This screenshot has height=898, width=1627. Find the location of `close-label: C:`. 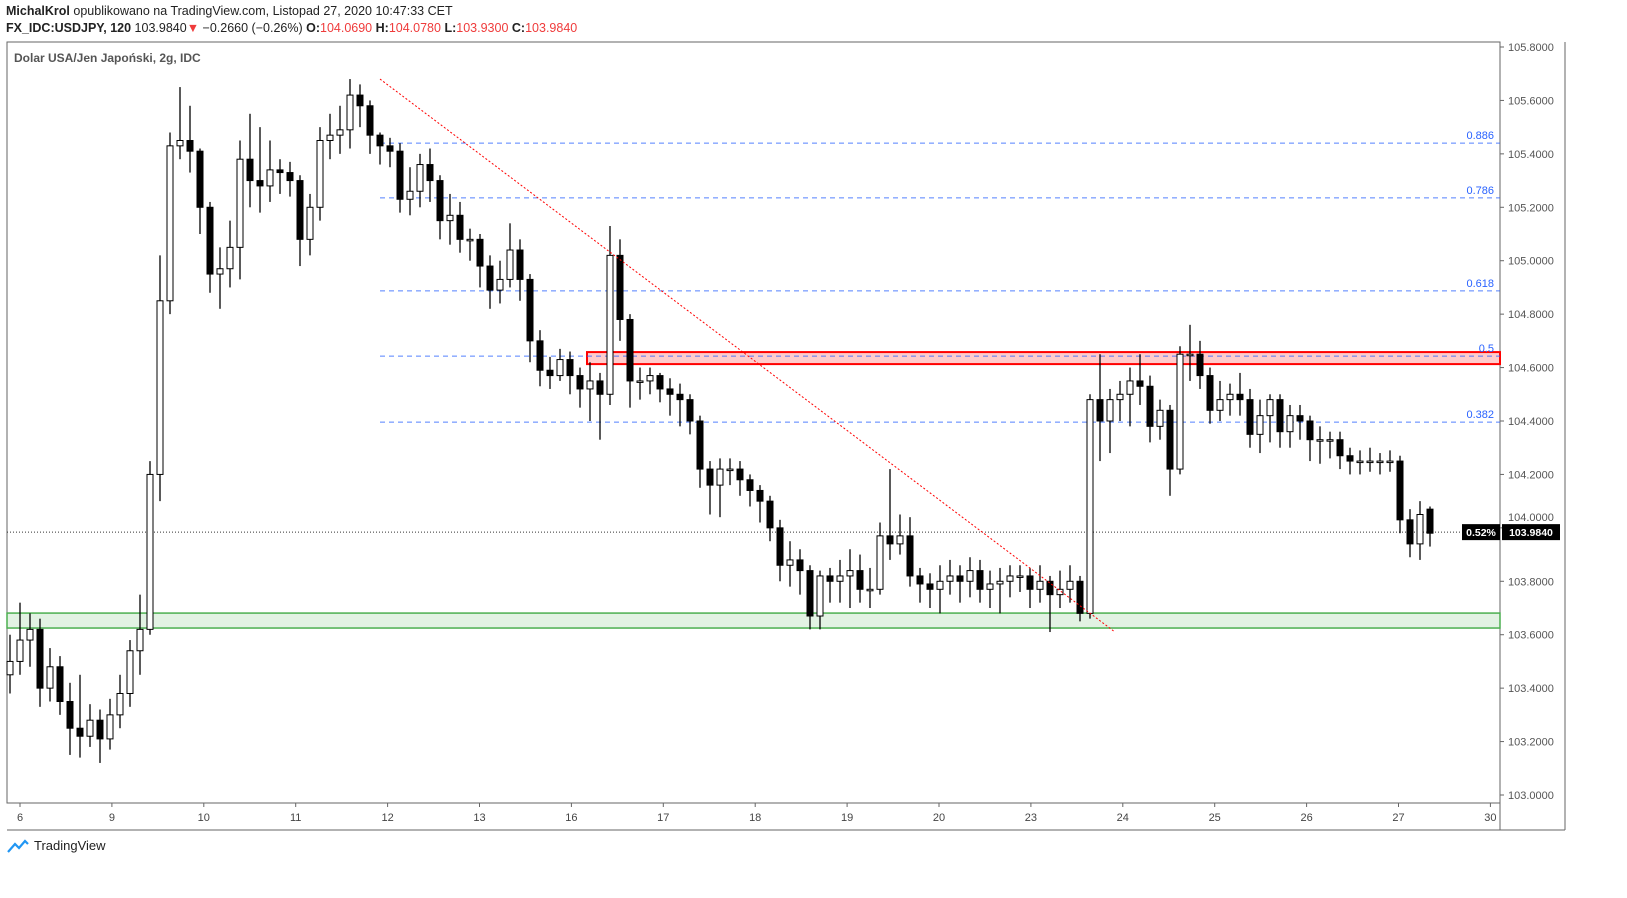

close-label: C: is located at coordinates (518, 28).